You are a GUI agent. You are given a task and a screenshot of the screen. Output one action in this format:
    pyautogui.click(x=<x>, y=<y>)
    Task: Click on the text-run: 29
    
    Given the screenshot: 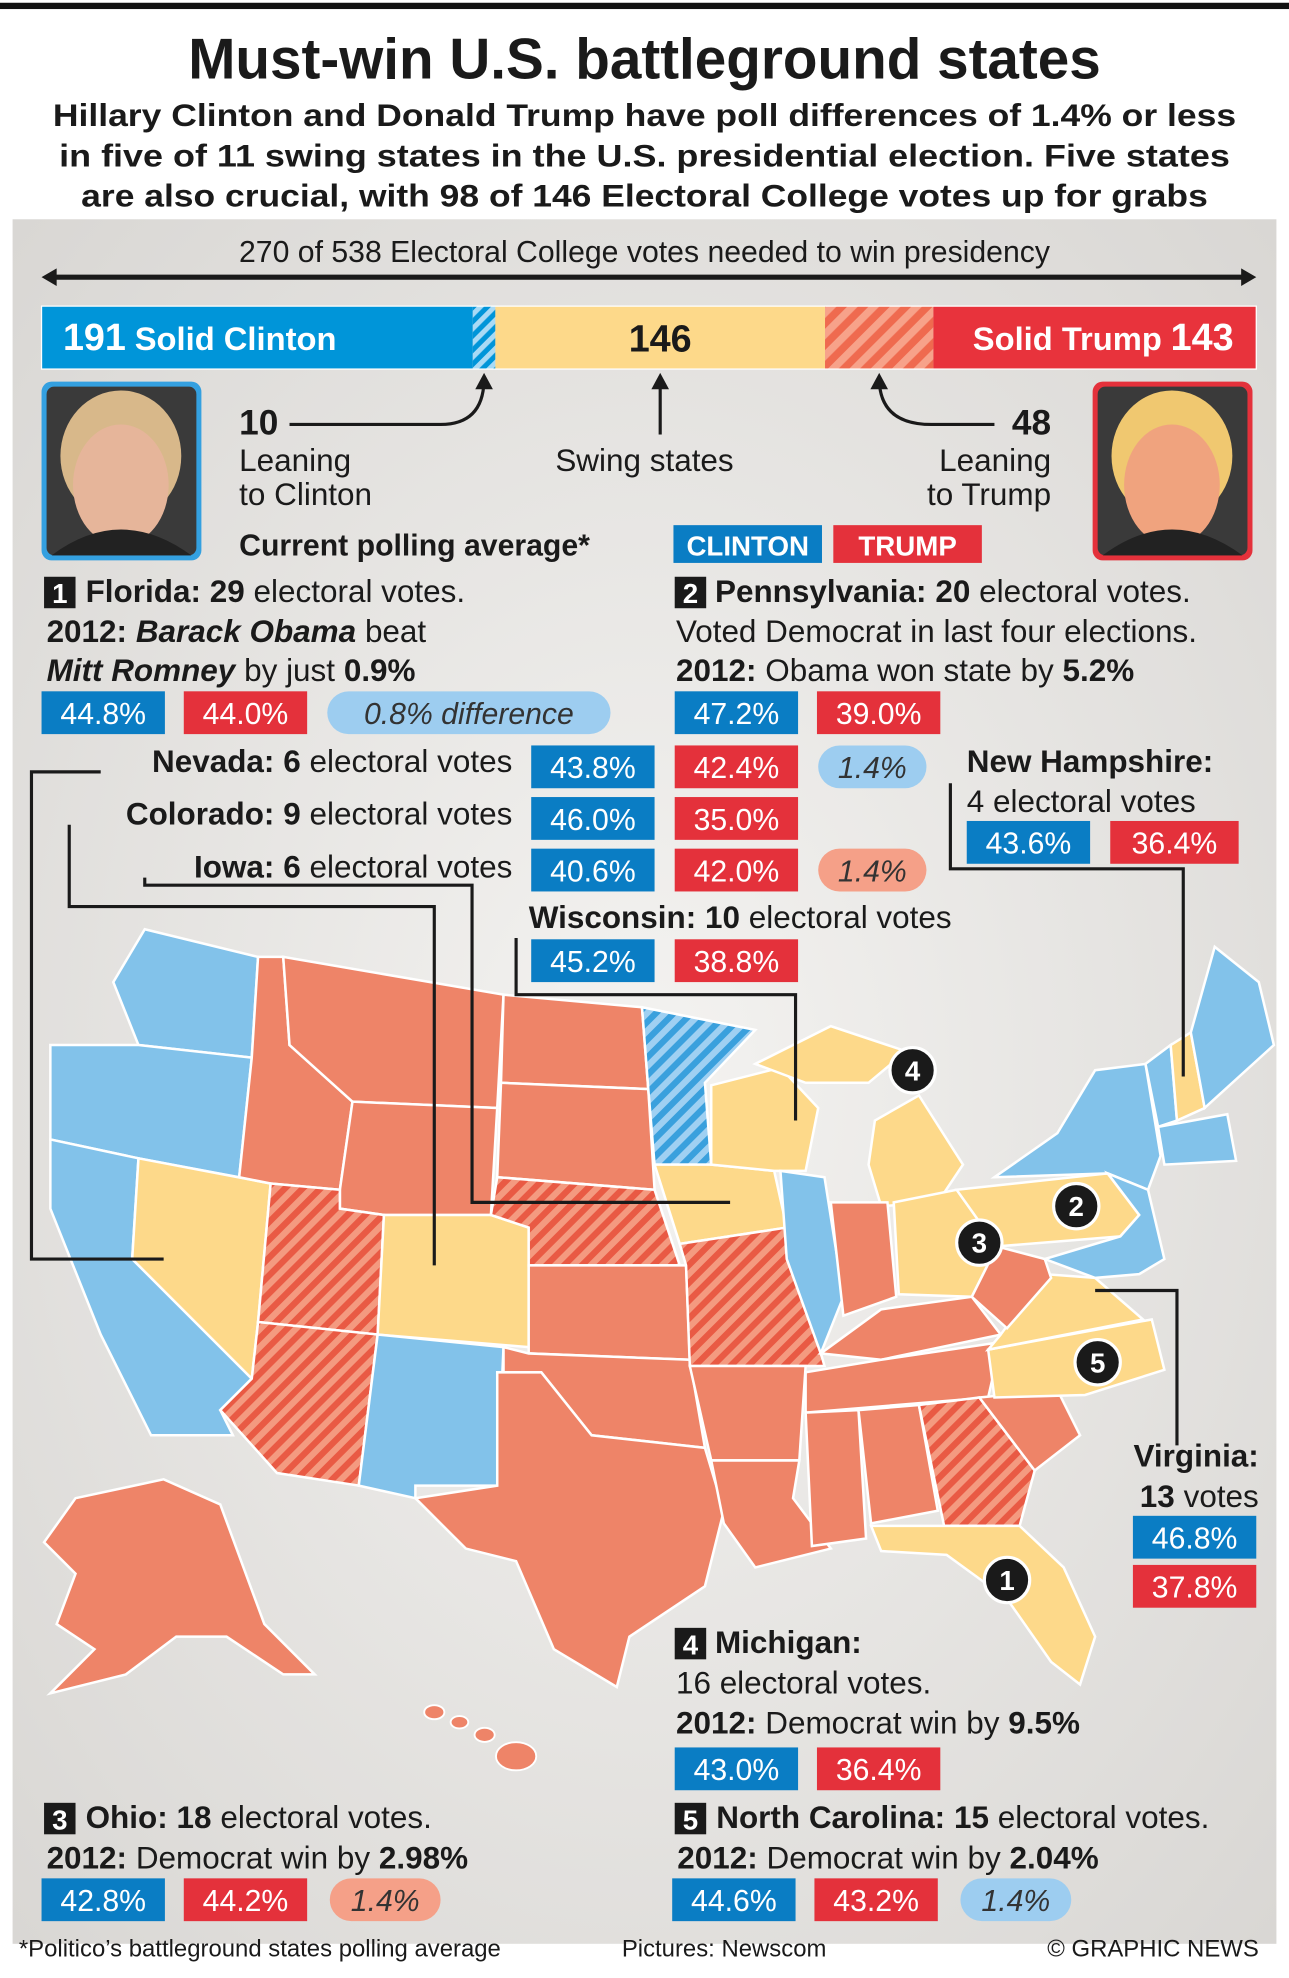 What is the action you would take?
    pyautogui.click(x=227, y=591)
    